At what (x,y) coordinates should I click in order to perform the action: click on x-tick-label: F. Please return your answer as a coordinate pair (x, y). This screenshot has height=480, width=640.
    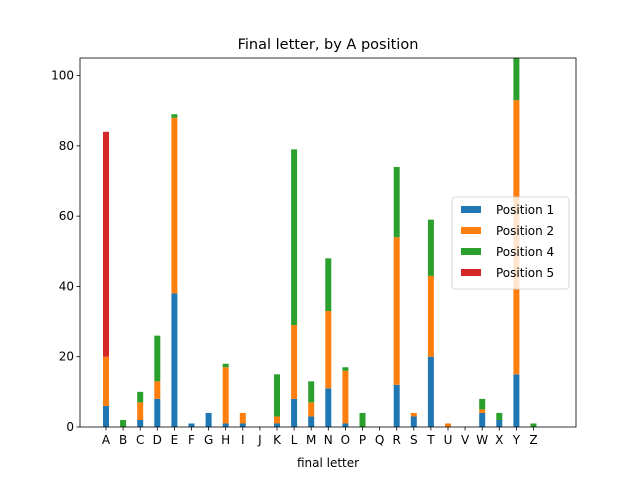
    Looking at the image, I should click on (191, 440).